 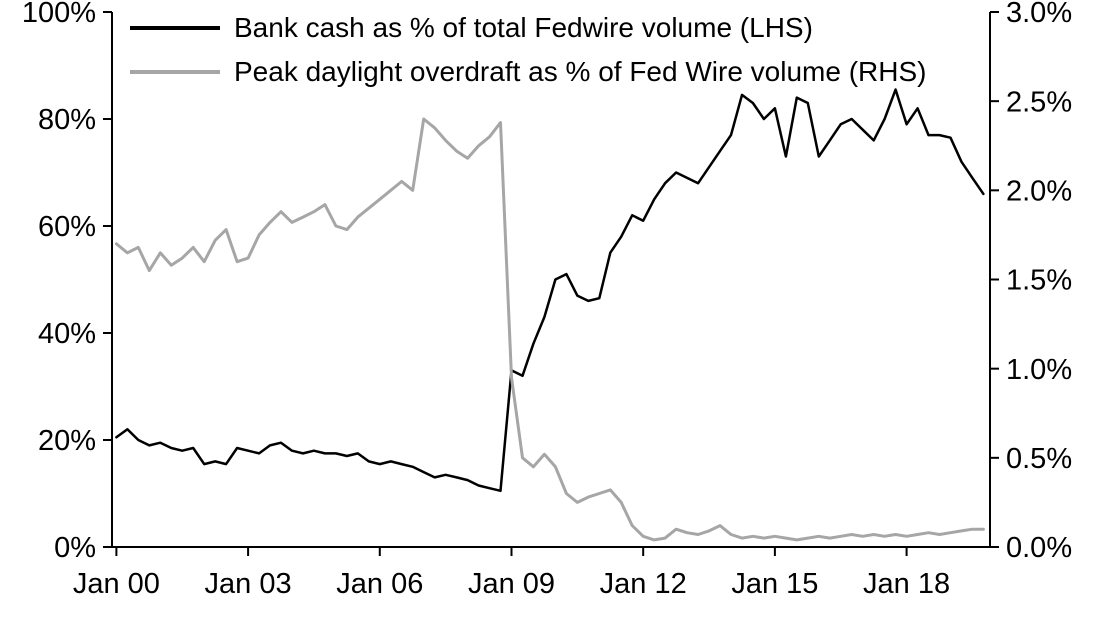 What do you see at coordinates (59, 14) in the screenshot?
I see `svg-text: 100%` at bounding box center [59, 14].